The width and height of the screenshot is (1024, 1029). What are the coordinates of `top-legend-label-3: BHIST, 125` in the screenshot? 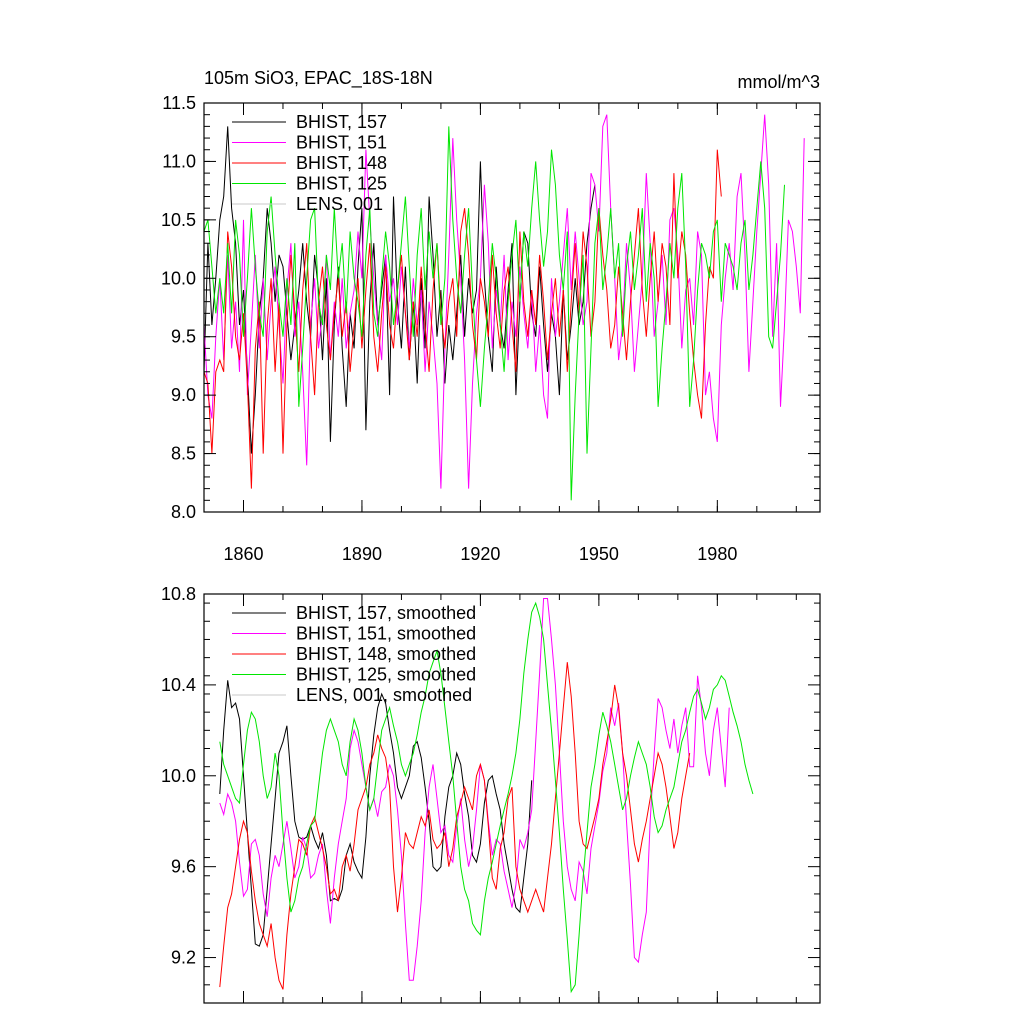 It's located at (341, 184).